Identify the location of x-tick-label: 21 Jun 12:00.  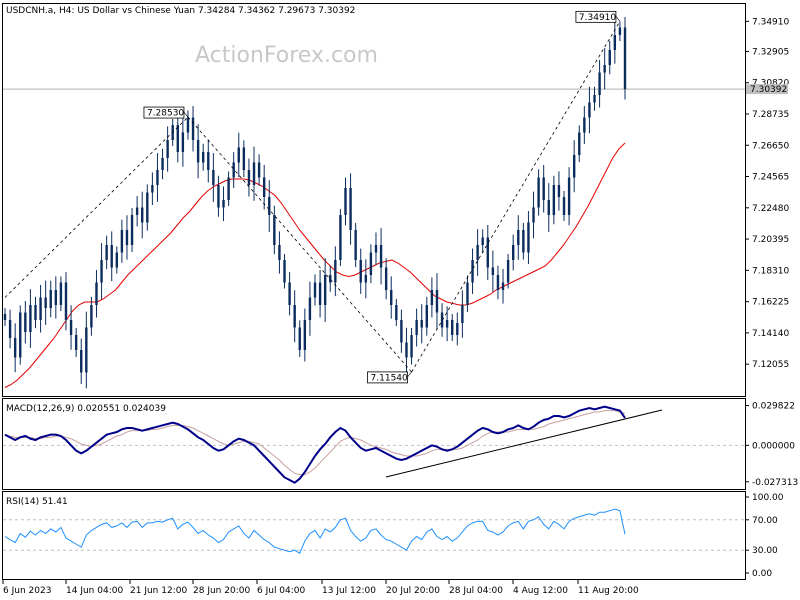
(158, 591).